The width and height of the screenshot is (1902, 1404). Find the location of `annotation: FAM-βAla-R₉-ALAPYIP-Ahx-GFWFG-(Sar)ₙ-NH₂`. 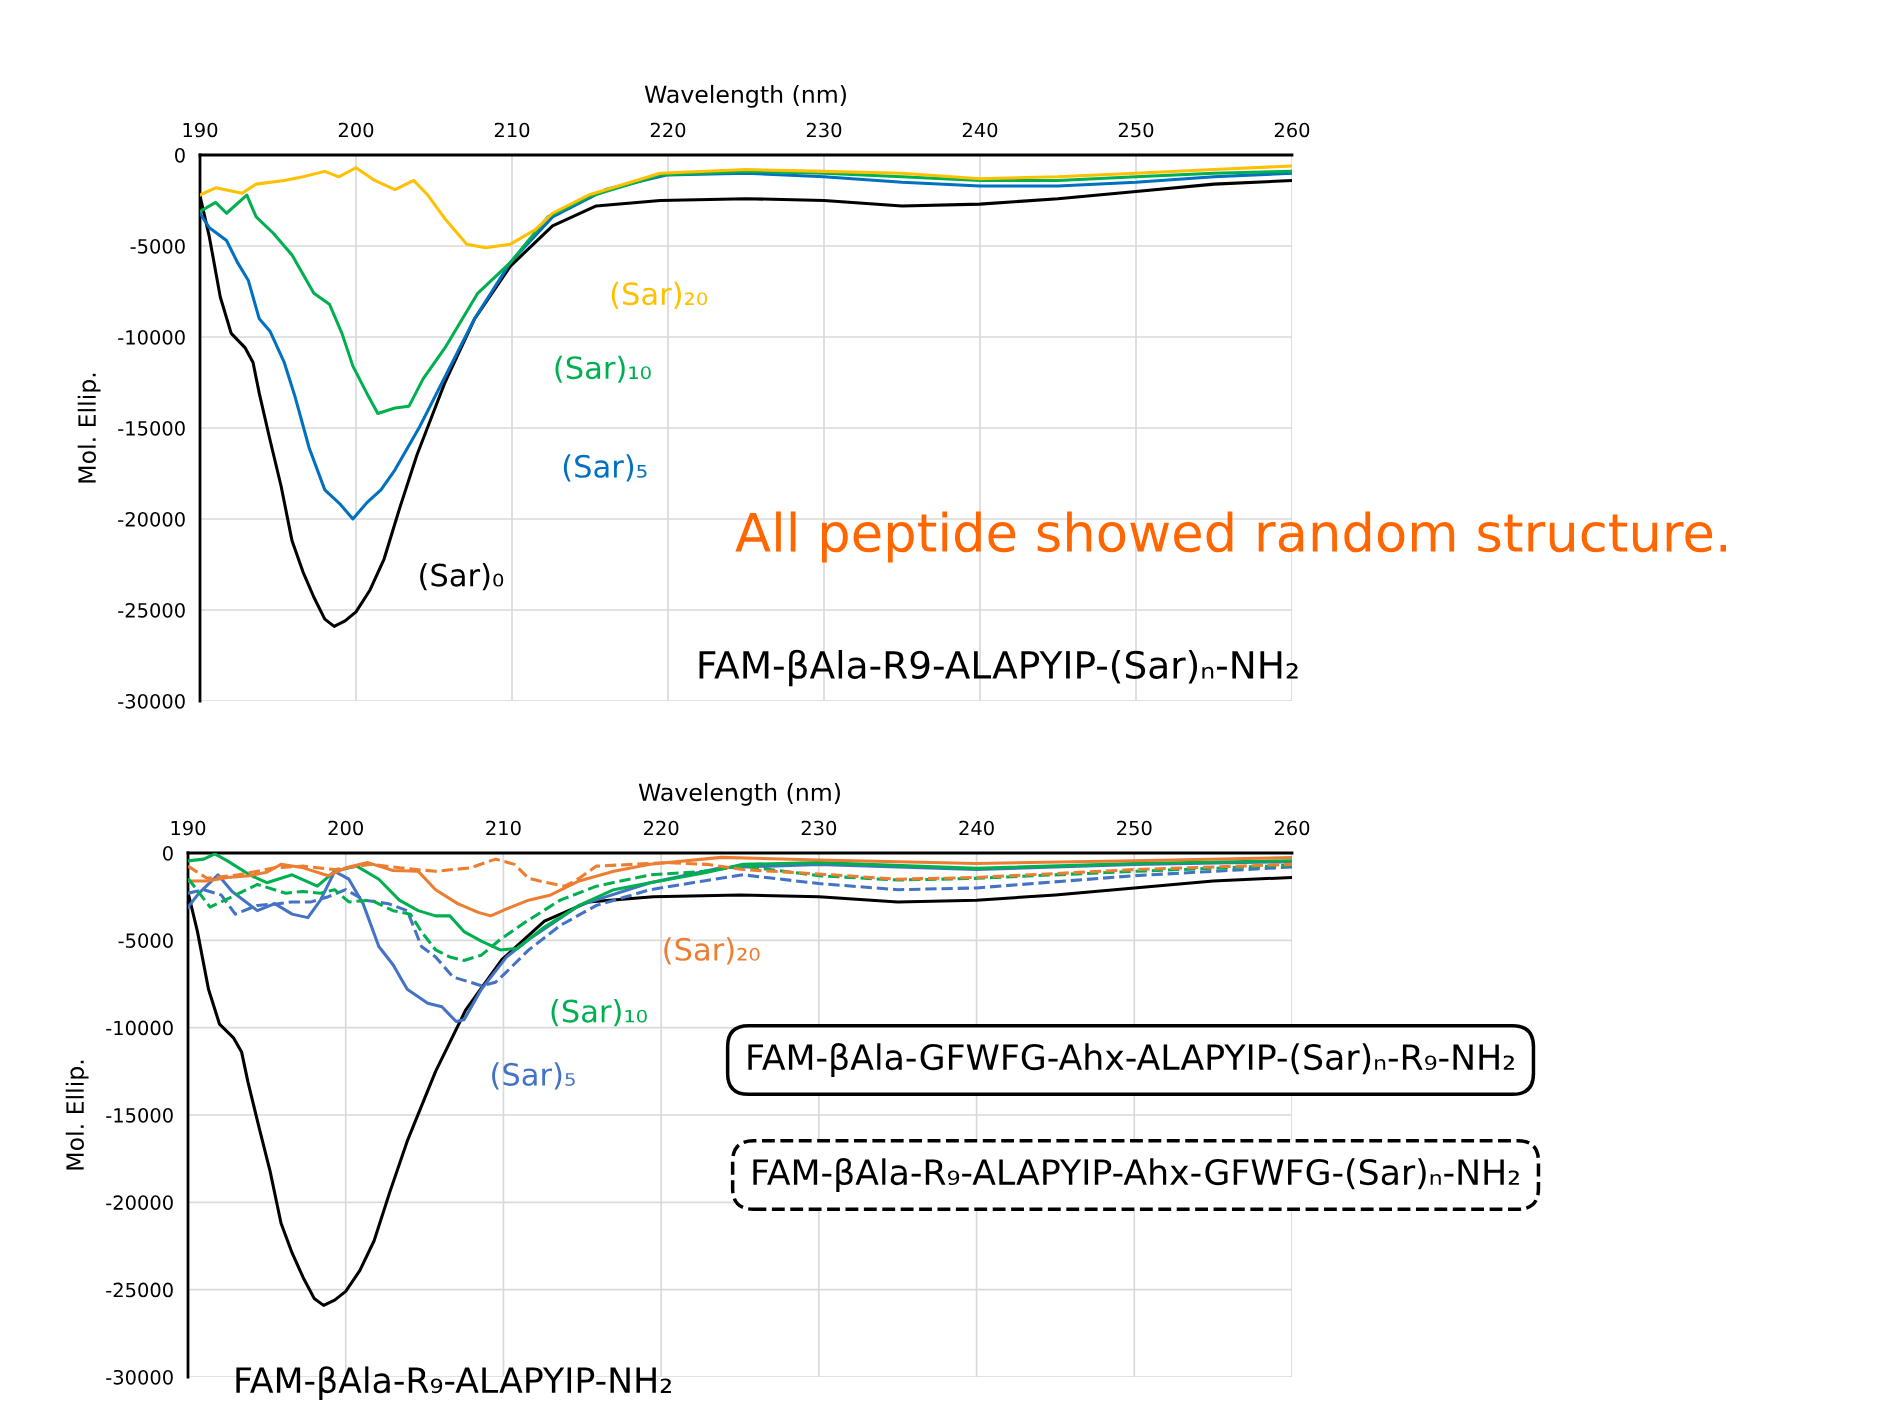

annotation: FAM-βAla-R₉-ALAPYIP-Ahx-GFWFG-(Sar)ₙ-NH₂ is located at coordinates (1136, 1175).